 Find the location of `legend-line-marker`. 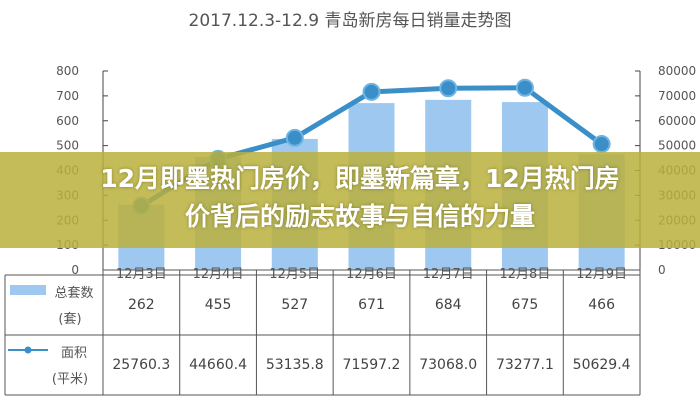

legend-line-marker is located at coordinates (28, 350).